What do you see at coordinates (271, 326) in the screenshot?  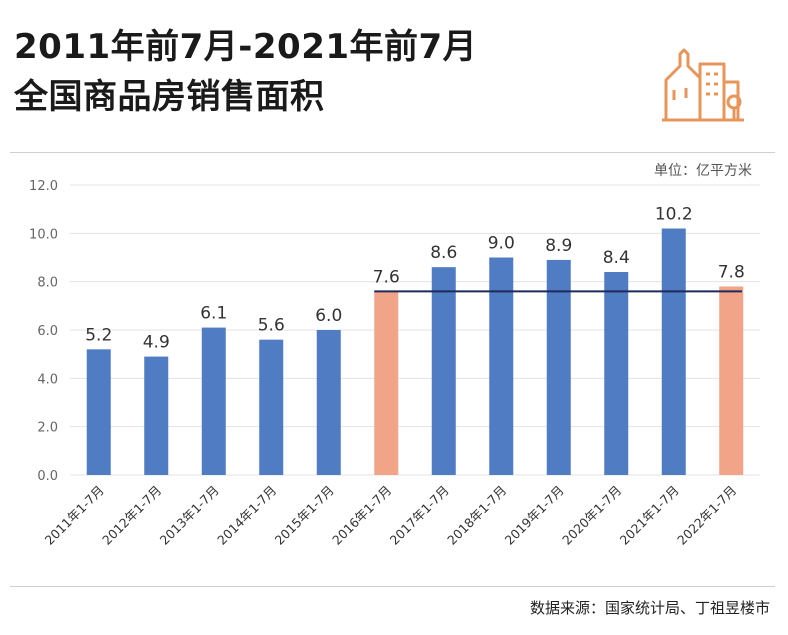 I see `data-label: 5.6` at bounding box center [271, 326].